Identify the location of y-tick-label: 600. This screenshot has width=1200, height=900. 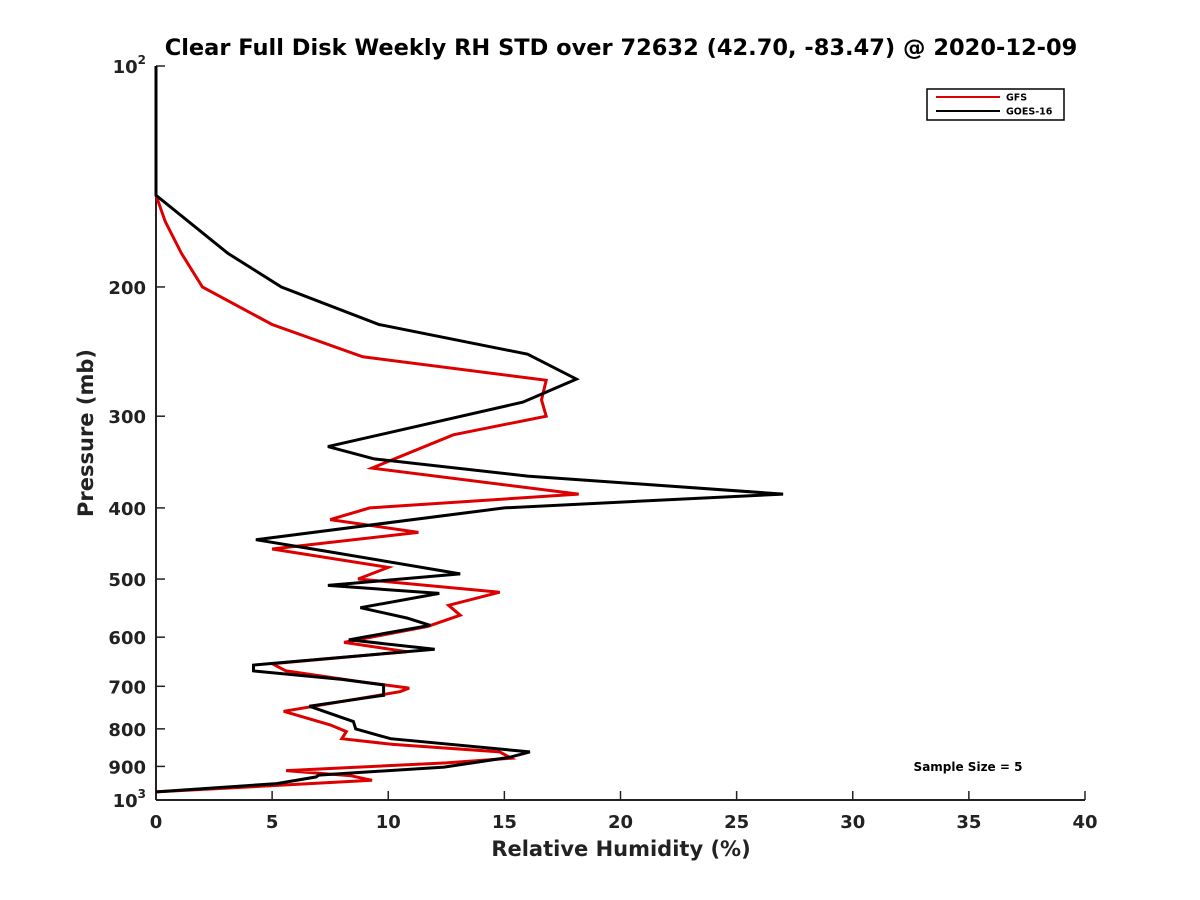
(127, 638).